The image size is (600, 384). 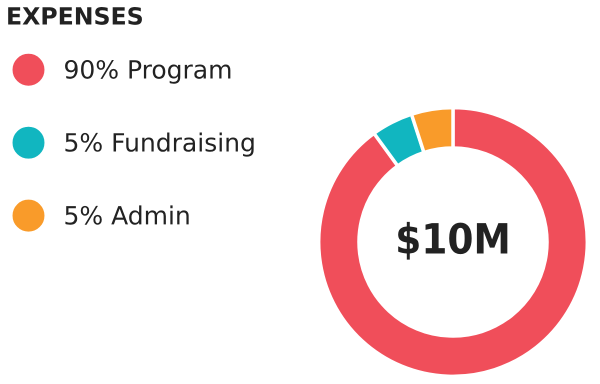 I want to click on legend-label: 5% Fundraising, so click(x=159, y=144).